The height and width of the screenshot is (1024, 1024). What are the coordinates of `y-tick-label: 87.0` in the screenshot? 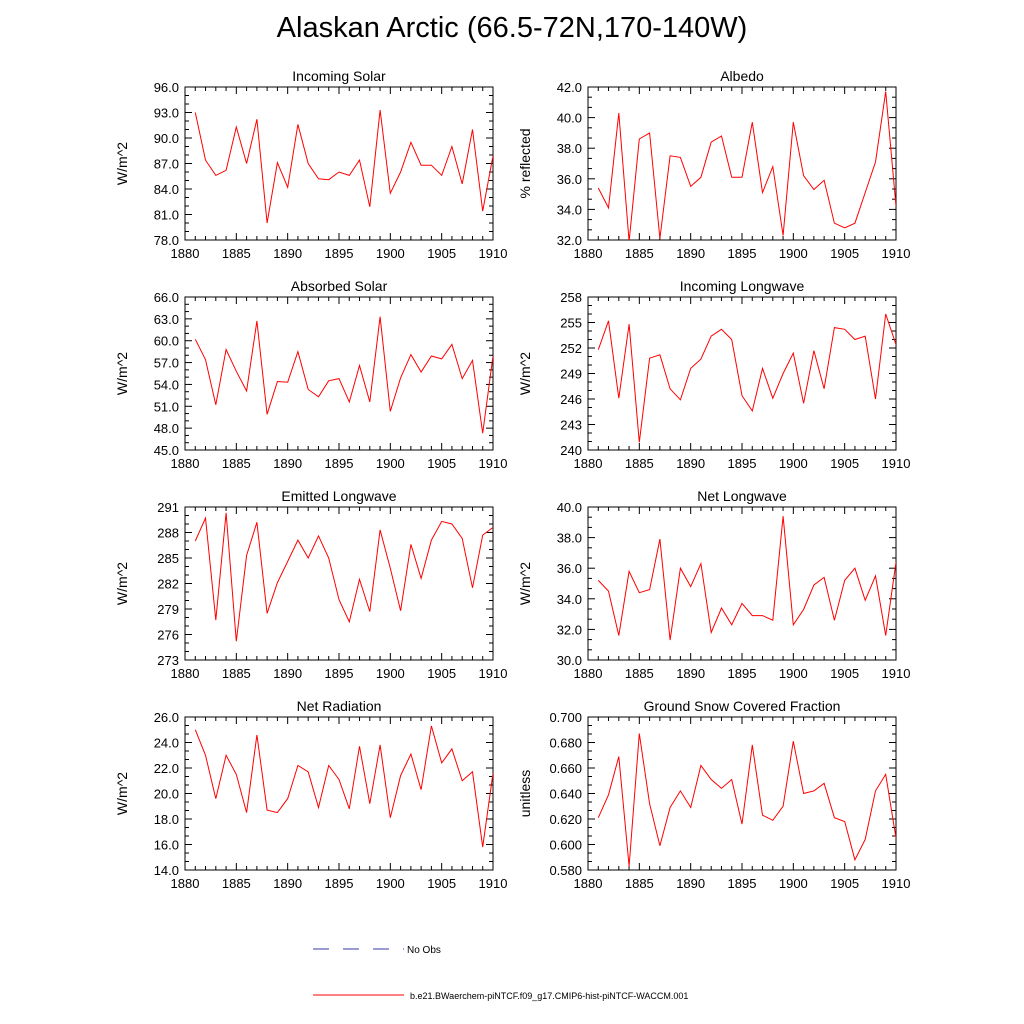 It's located at (166, 164).